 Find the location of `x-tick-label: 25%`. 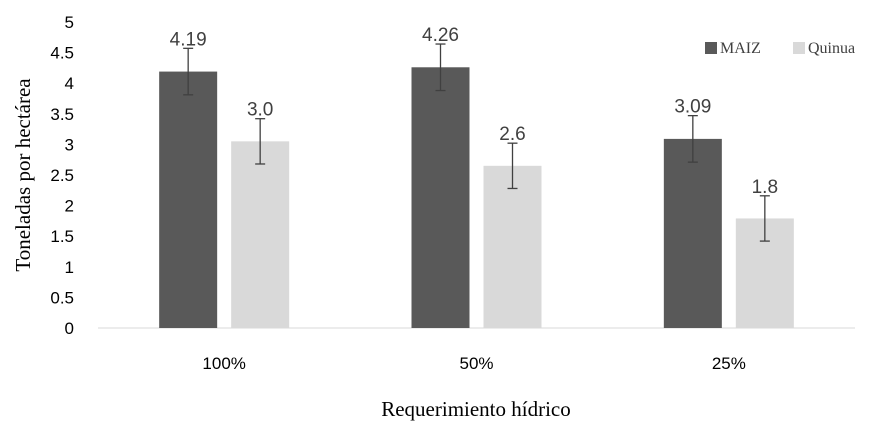

x-tick-label: 25% is located at coordinates (729, 363).